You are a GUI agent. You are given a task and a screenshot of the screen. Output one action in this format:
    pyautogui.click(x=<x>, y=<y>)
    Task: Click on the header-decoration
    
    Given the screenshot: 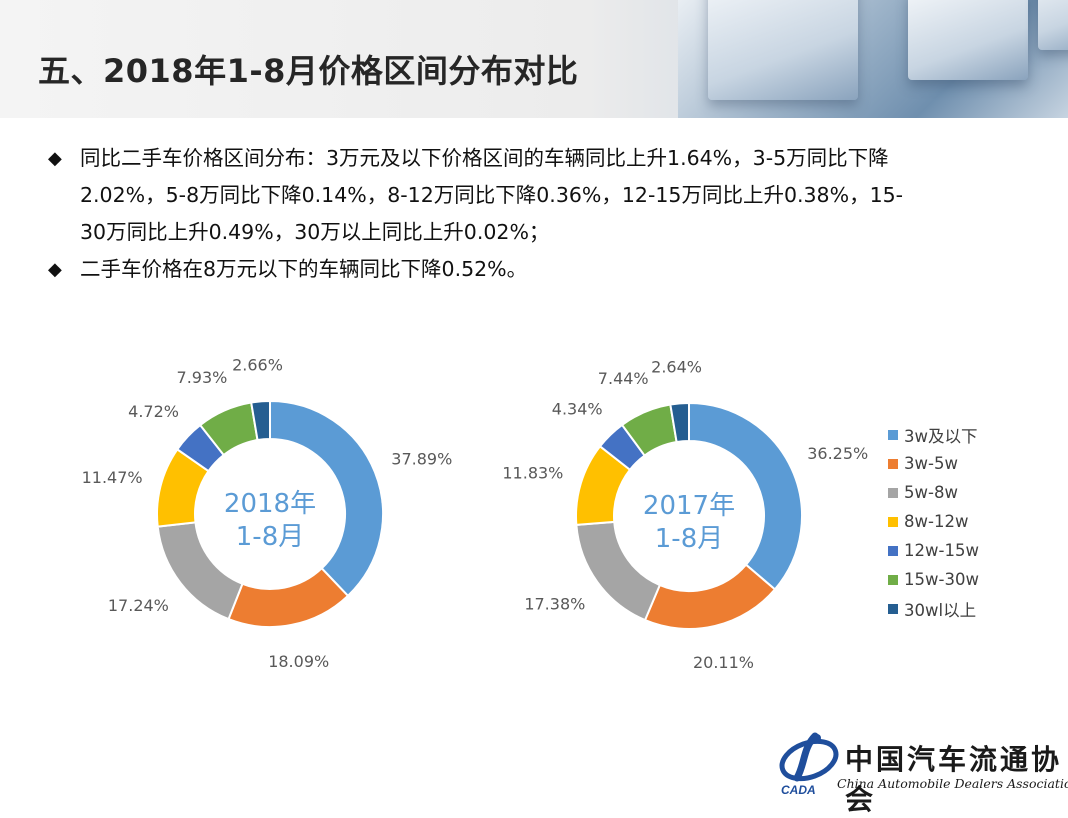 What is the action you would take?
    pyautogui.click(x=873, y=59)
    